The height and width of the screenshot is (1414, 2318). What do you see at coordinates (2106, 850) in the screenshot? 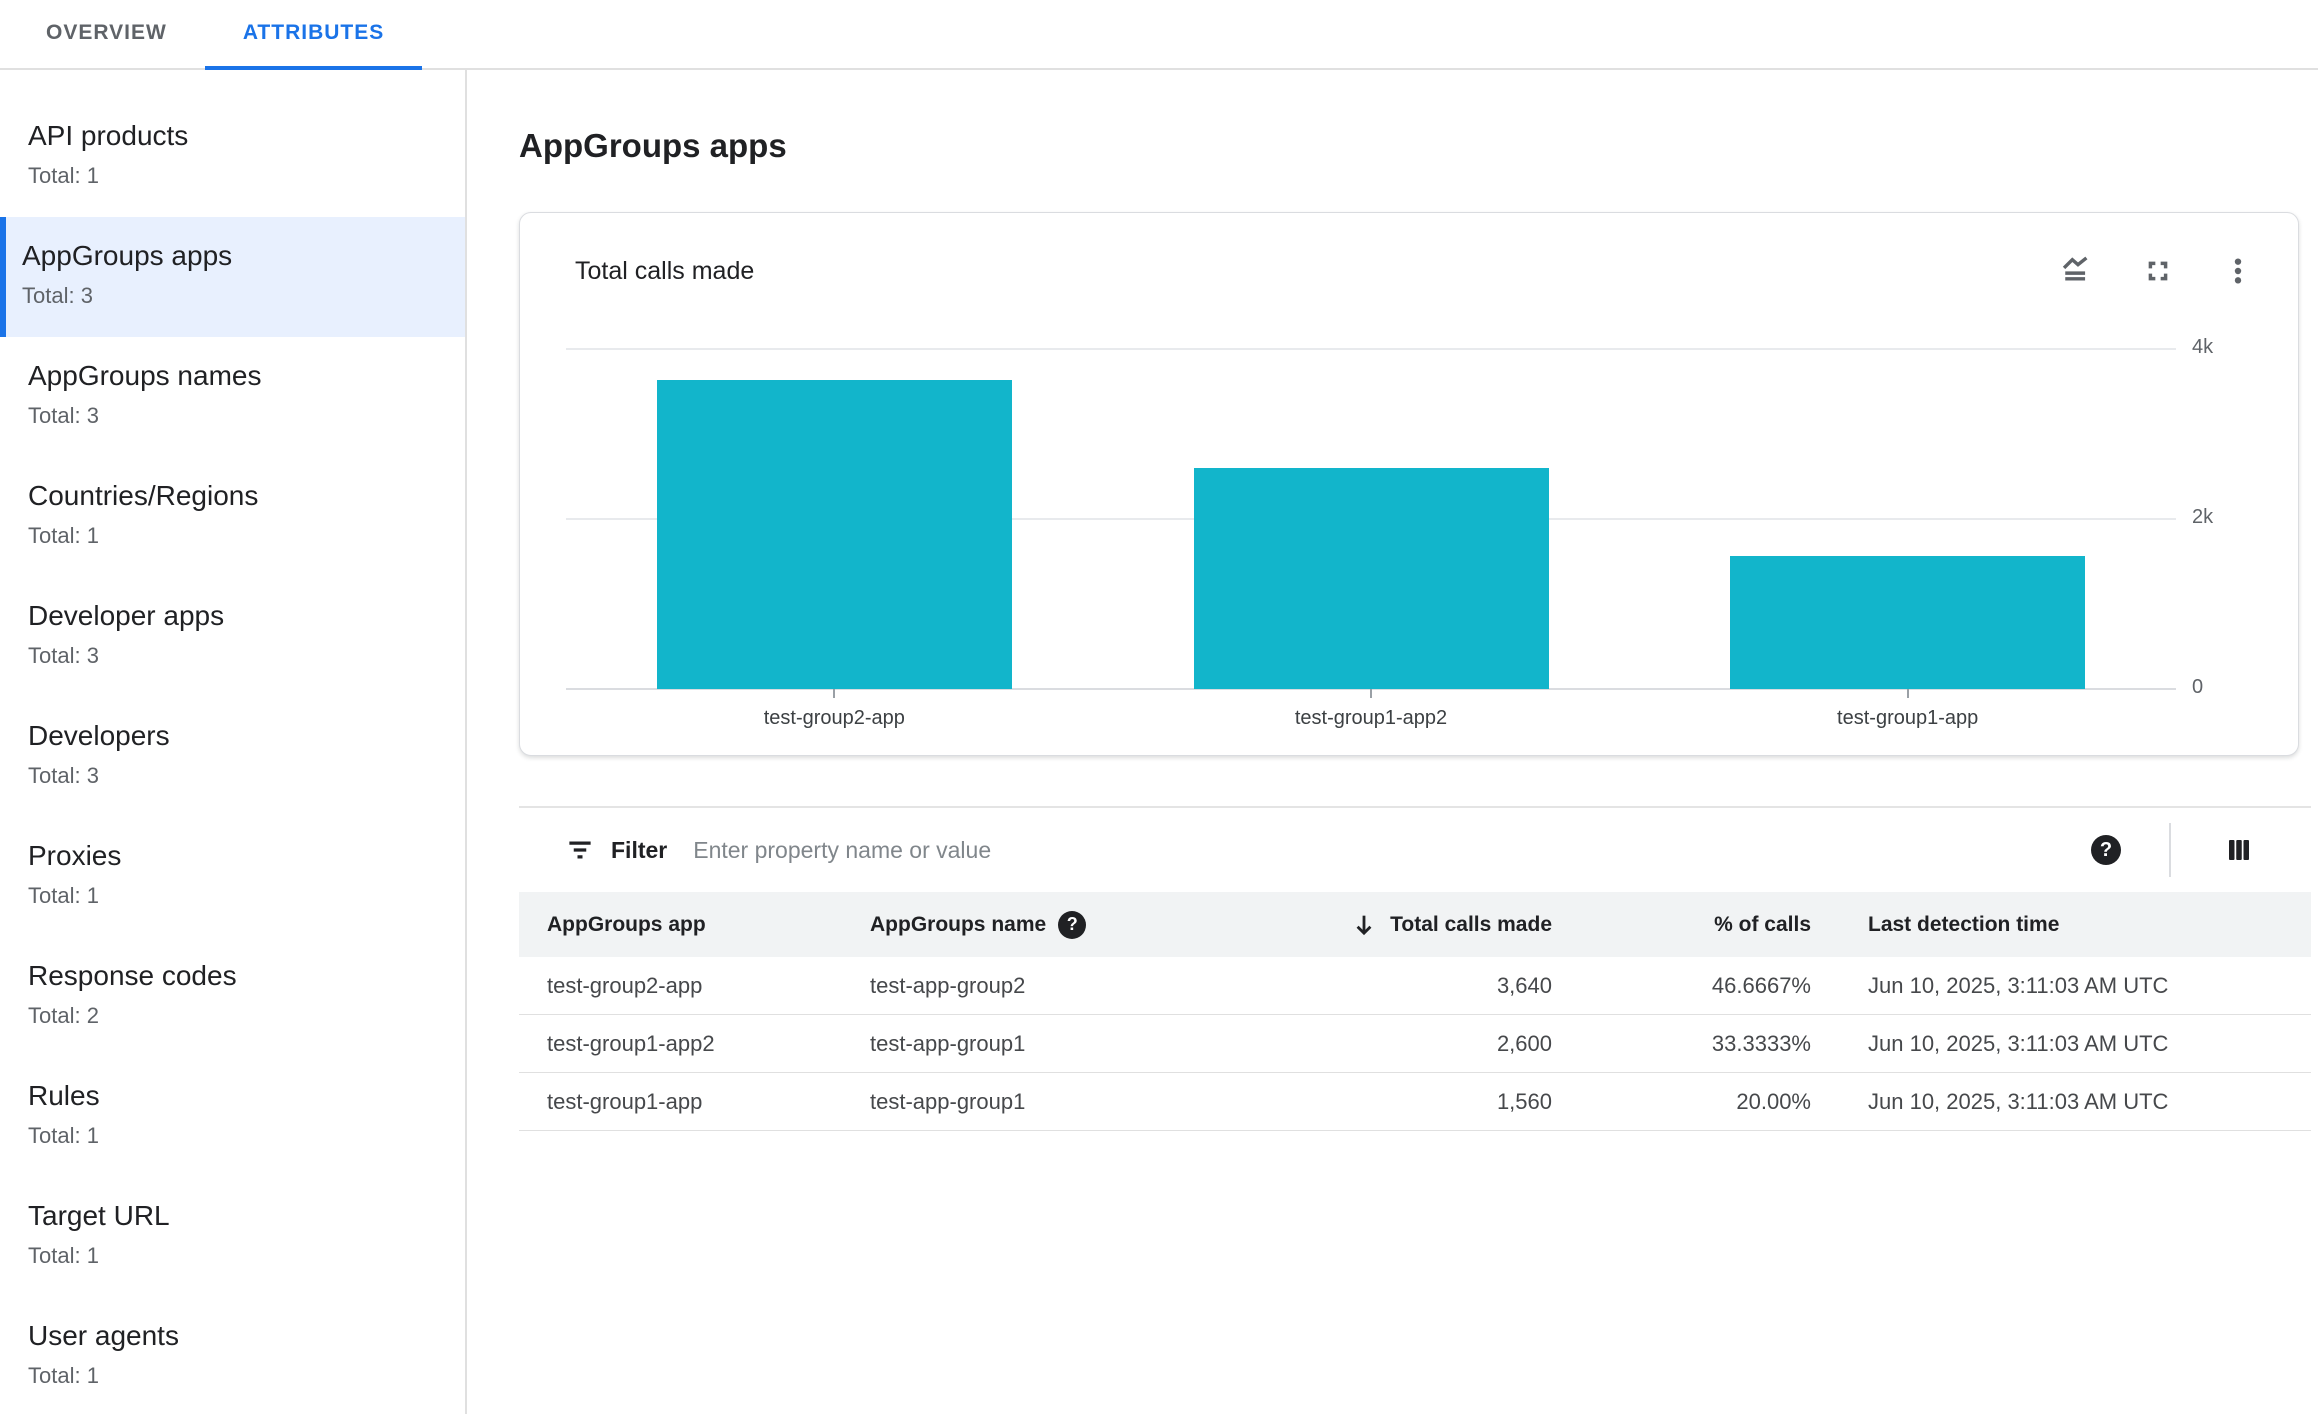
I see `filter-help-icon: ?` at bounding box center [2106, 850].